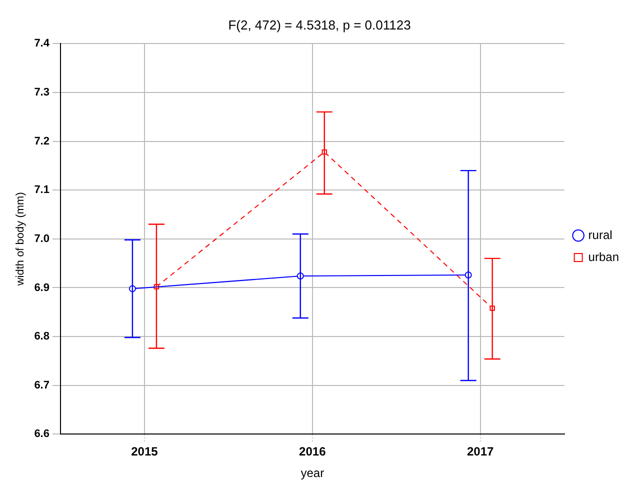 The width and height of the screenshot is (639, 493). I want to click on x-tick-label: 2017, so click(480, 451).